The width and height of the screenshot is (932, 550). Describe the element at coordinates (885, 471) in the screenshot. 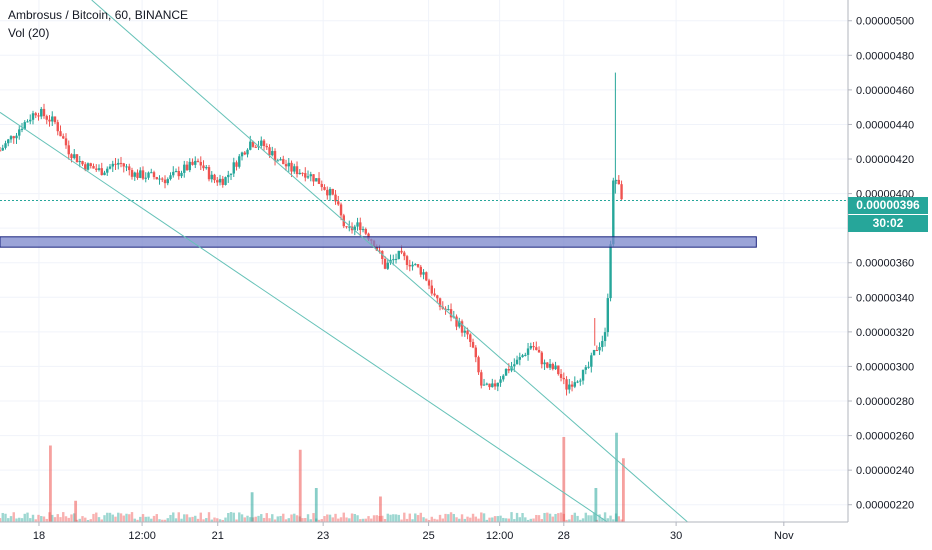

I see `y-tick-label: 0.00000240` at that location.